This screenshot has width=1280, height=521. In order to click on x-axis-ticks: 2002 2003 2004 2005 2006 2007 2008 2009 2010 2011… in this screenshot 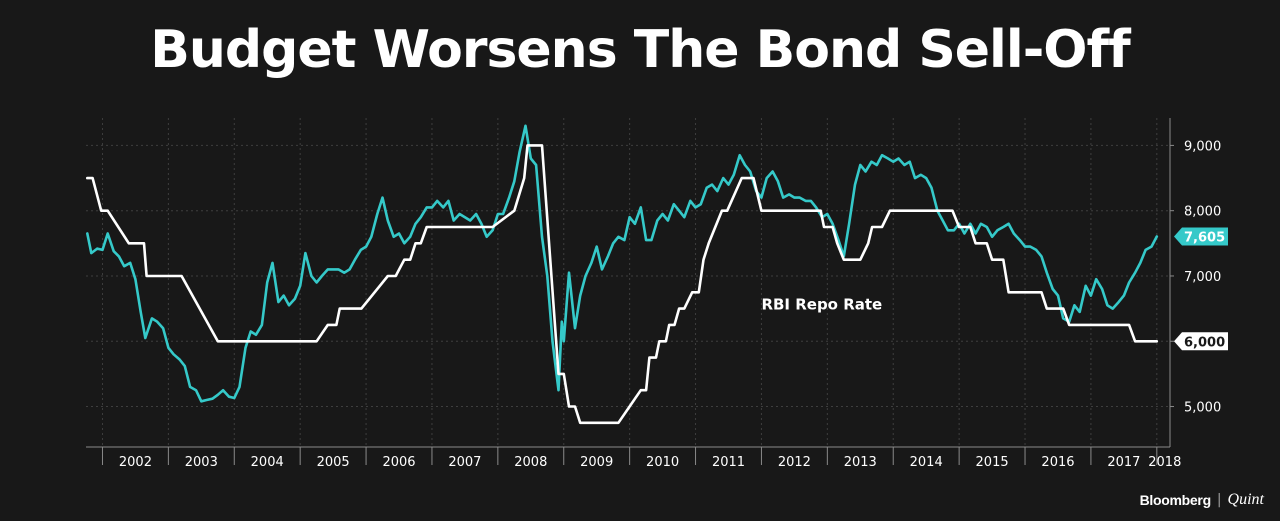, I will do `click(641, 458)`.